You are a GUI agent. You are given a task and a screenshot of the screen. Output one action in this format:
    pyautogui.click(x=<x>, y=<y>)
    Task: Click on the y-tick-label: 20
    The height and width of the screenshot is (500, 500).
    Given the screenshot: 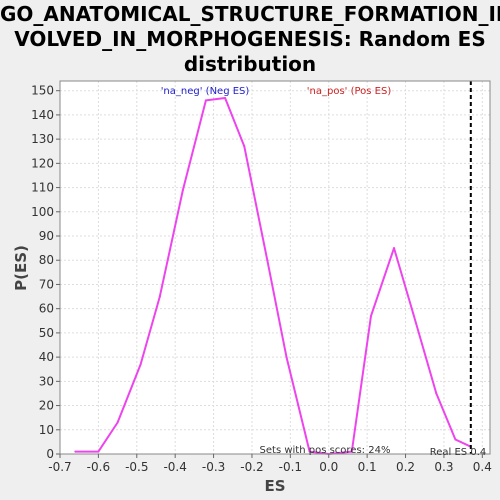 What is the action you would take?
    pyautogui.click(x=46, y=406)
    